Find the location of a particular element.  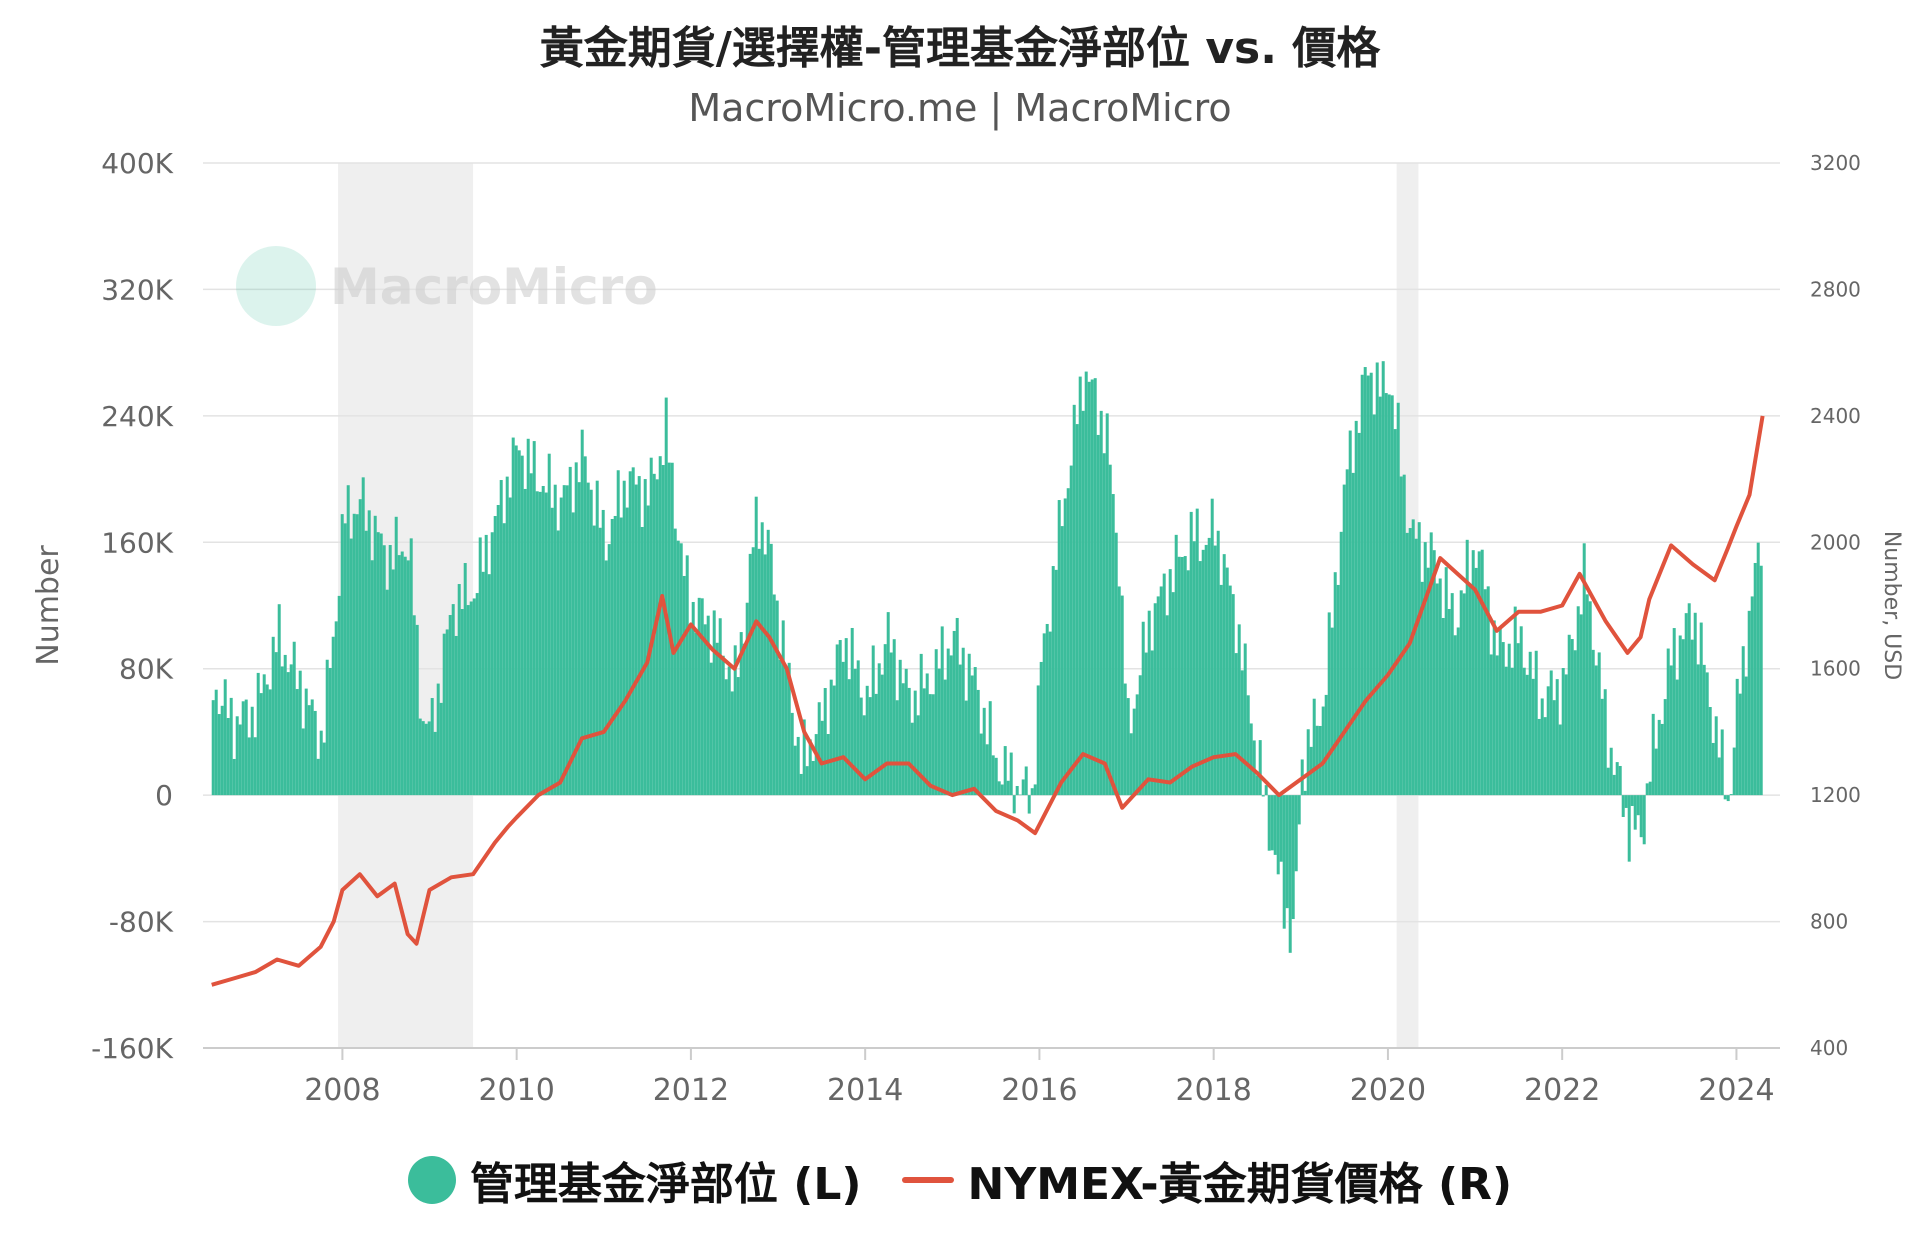

left-tick-label: 240K is located at coordinates (137, 416).